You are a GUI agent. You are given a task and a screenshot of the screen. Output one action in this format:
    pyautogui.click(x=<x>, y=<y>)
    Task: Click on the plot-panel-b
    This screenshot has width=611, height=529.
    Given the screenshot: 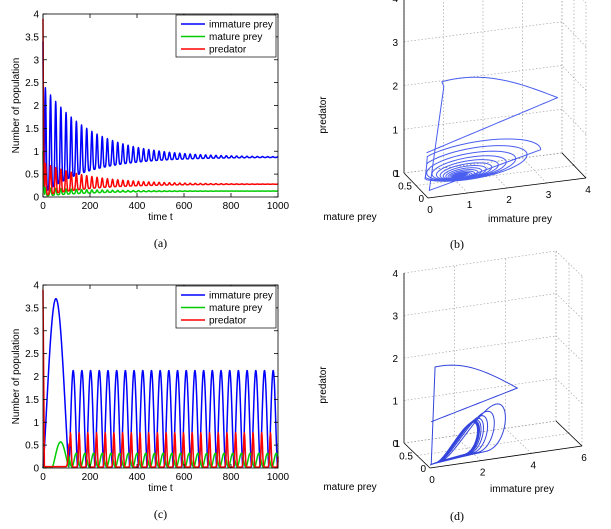 What is the action you would take?
    pyautogui.click(x=495, y=99)
    